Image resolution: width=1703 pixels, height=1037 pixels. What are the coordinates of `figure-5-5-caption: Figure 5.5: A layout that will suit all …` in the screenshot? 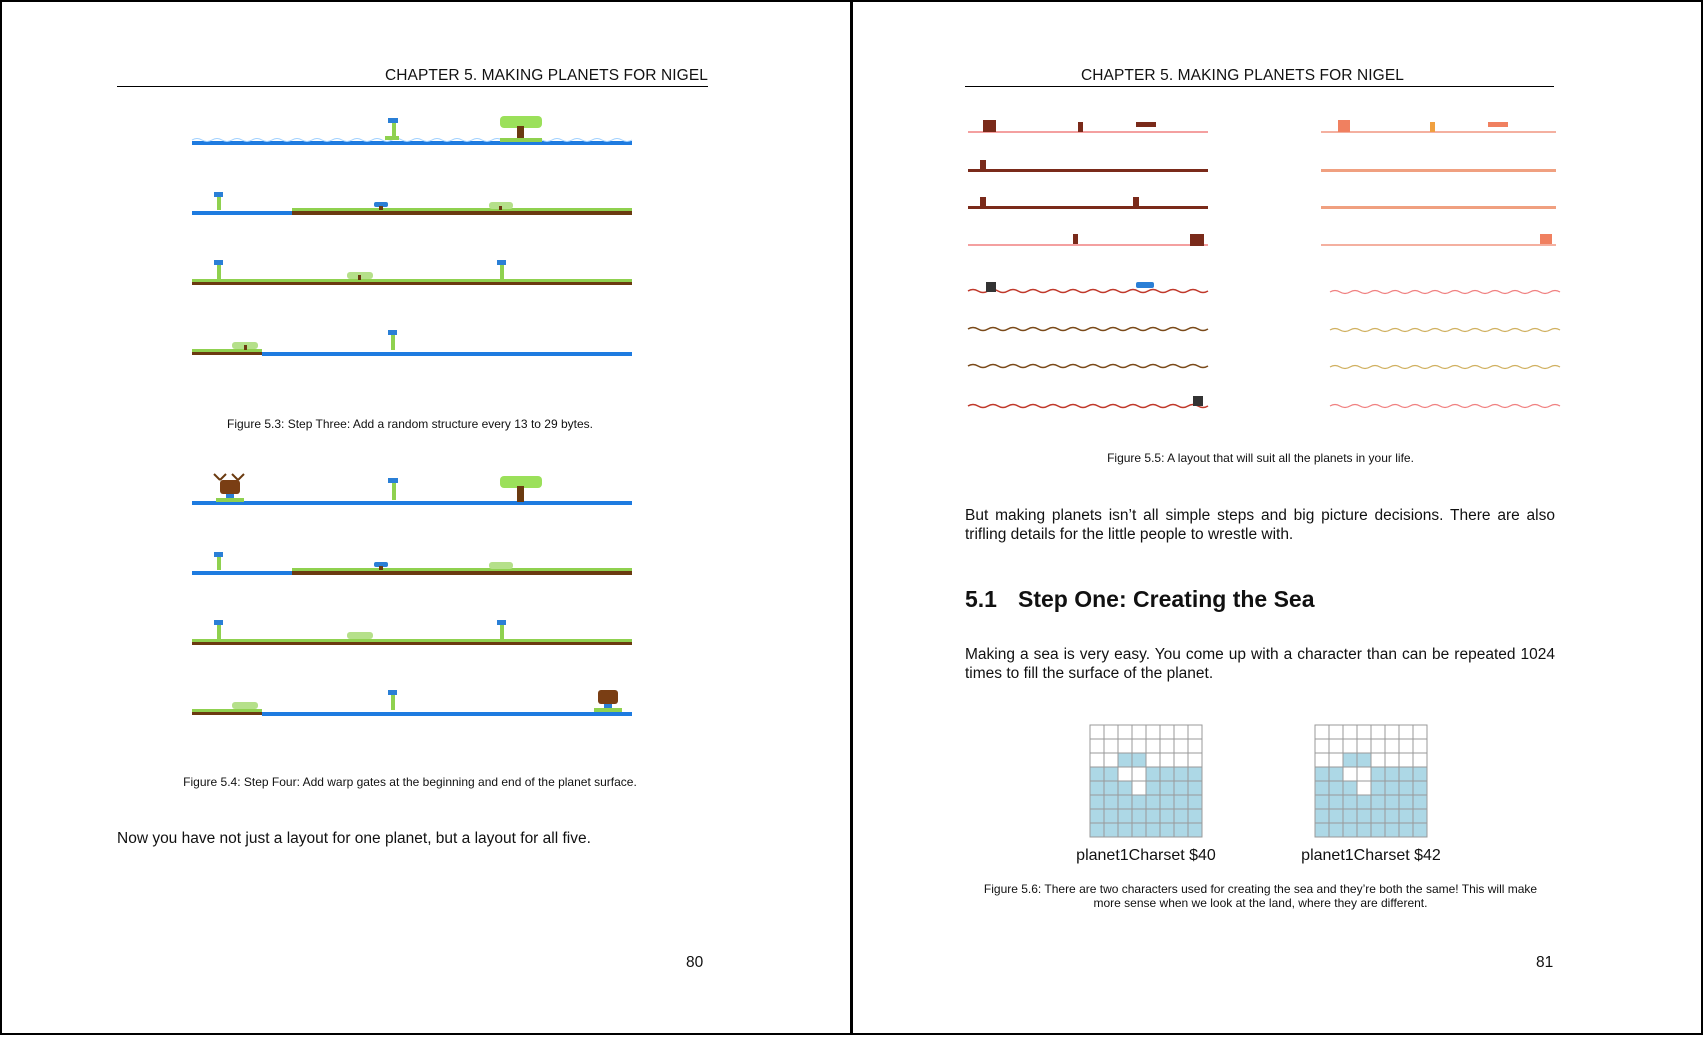 It's located at (1260, 458).